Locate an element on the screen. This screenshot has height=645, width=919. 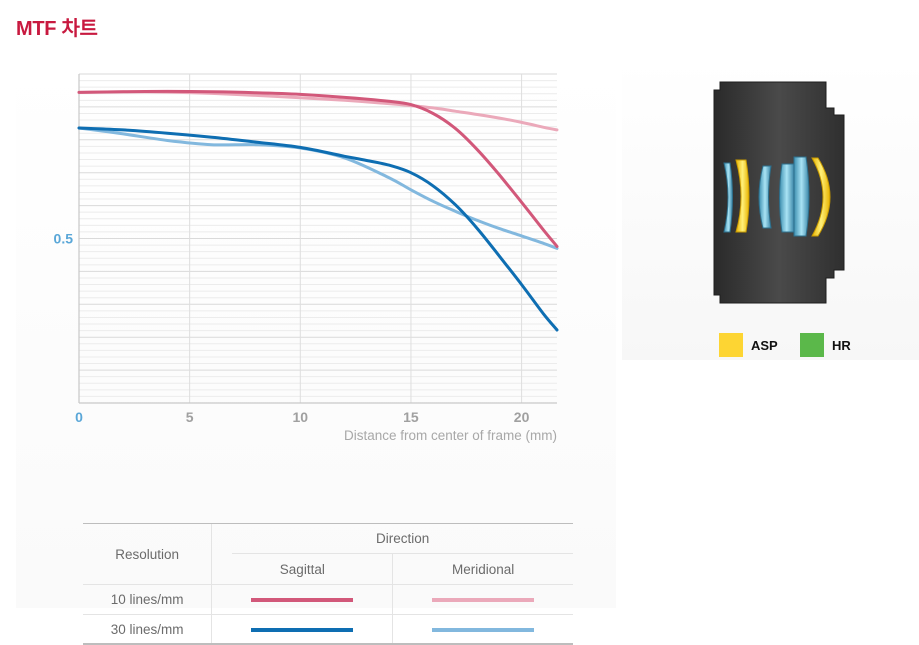
asp-label: ASP is located at coordinates (764, 345).